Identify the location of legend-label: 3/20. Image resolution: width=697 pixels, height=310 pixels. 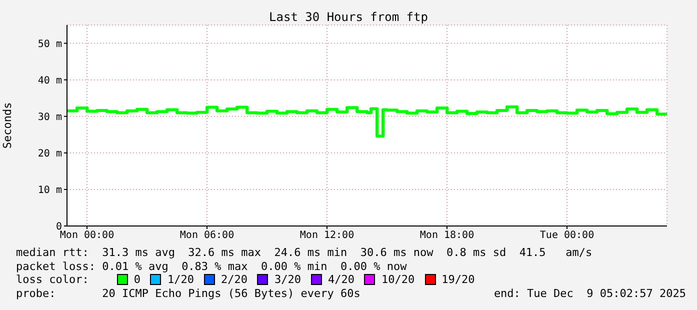
(287, 279).